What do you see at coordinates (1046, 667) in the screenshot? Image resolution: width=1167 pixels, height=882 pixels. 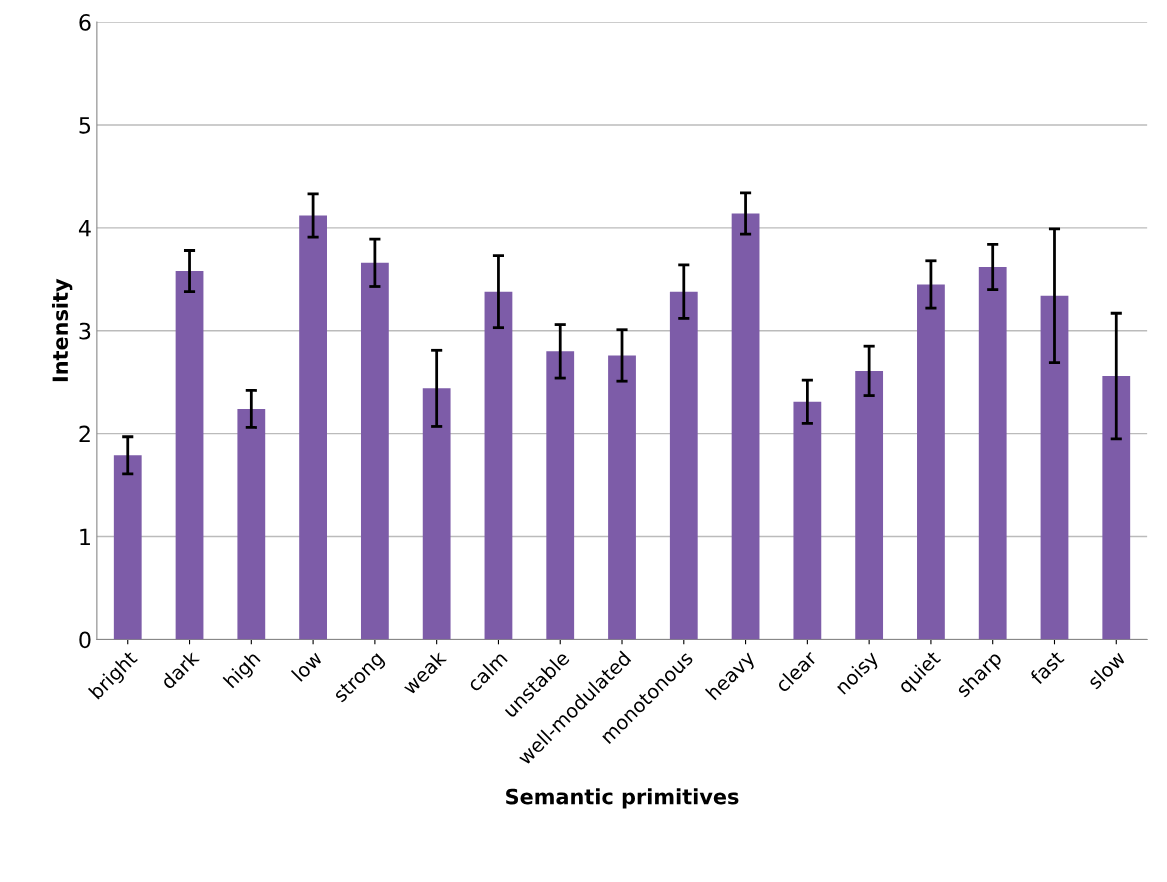 I see `x-tick-label: fast` at bounding box center [1046, 667].